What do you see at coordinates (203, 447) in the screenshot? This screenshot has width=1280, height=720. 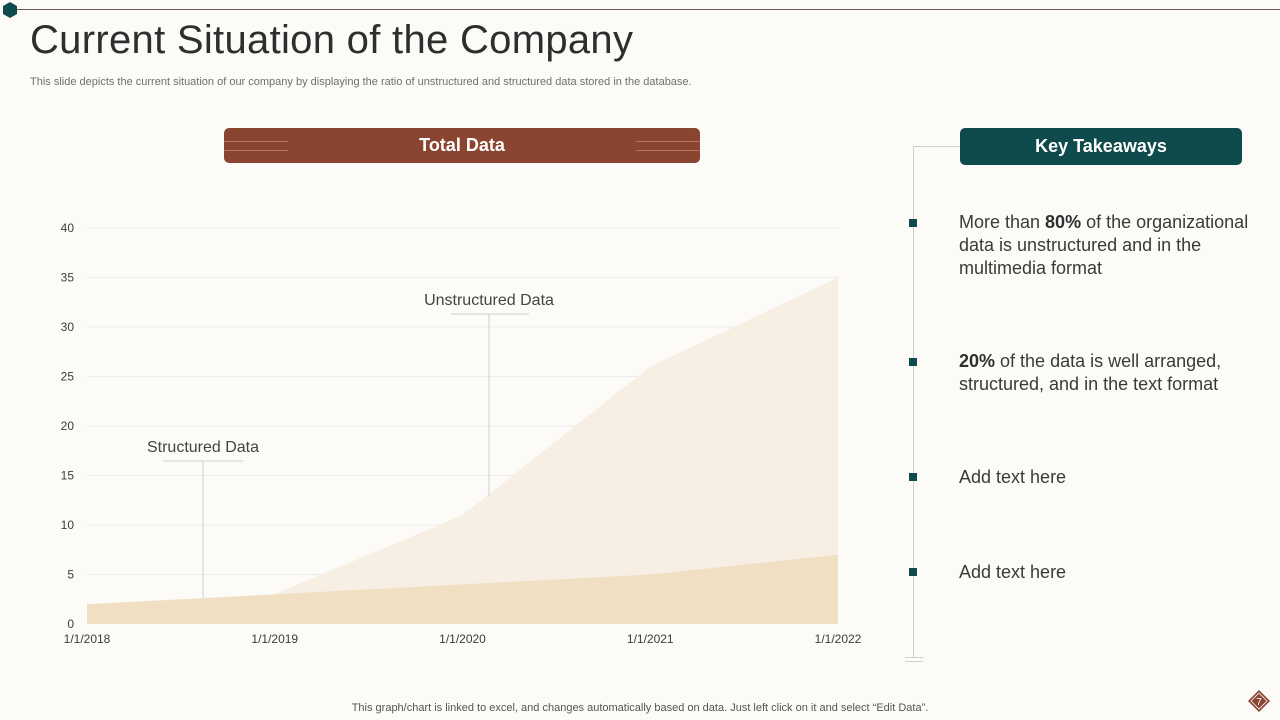 I see `series-label-structured-data: Structured Data` at bounding box center [203, 447].